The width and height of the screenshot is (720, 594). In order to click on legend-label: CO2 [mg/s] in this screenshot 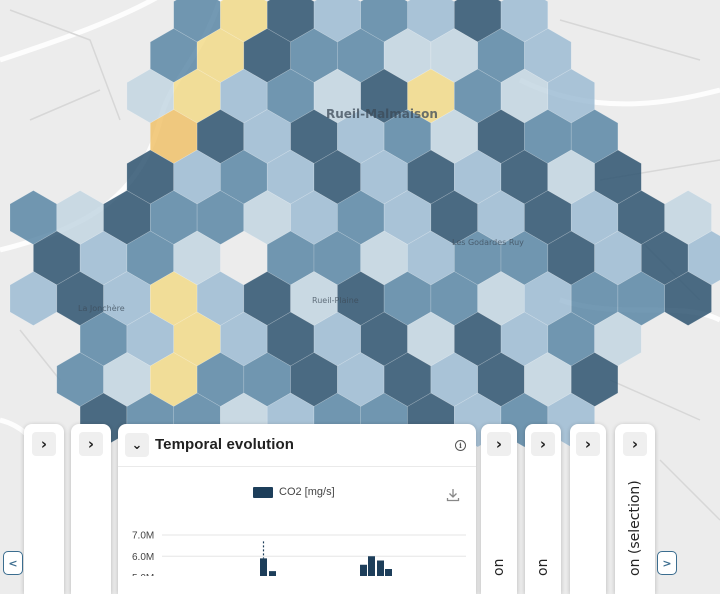, I will do `click(307, 492)`.